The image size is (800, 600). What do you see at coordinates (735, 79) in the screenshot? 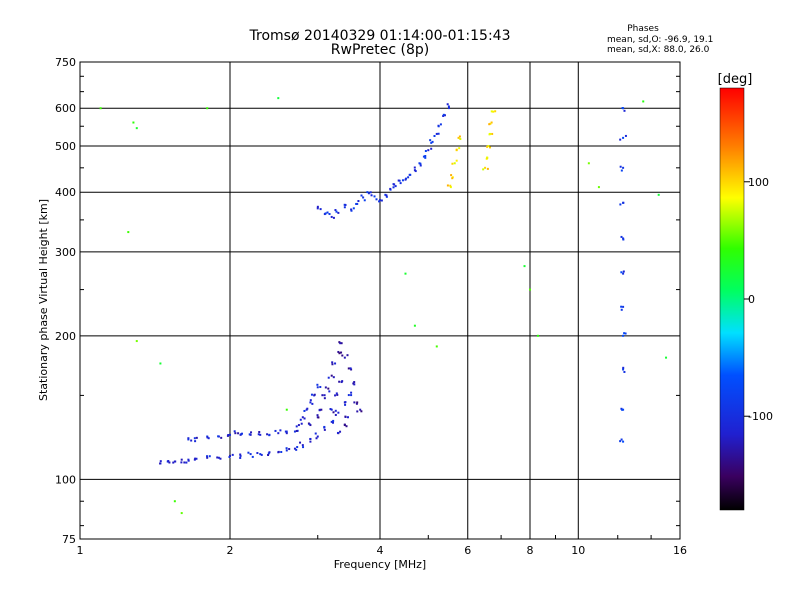
I see `colorbar-label: [deg]` at bounding box center [735, 79].